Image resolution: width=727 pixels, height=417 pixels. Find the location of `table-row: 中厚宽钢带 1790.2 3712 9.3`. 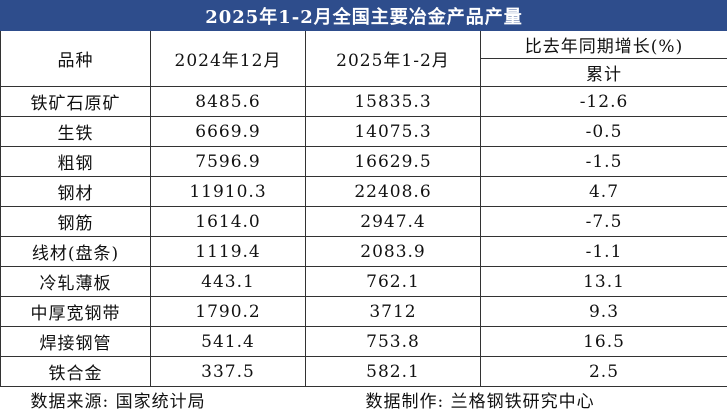

table-row: 中厚宽钢带 1790.2 3712 9.3 is located at coordinates (363, 311).